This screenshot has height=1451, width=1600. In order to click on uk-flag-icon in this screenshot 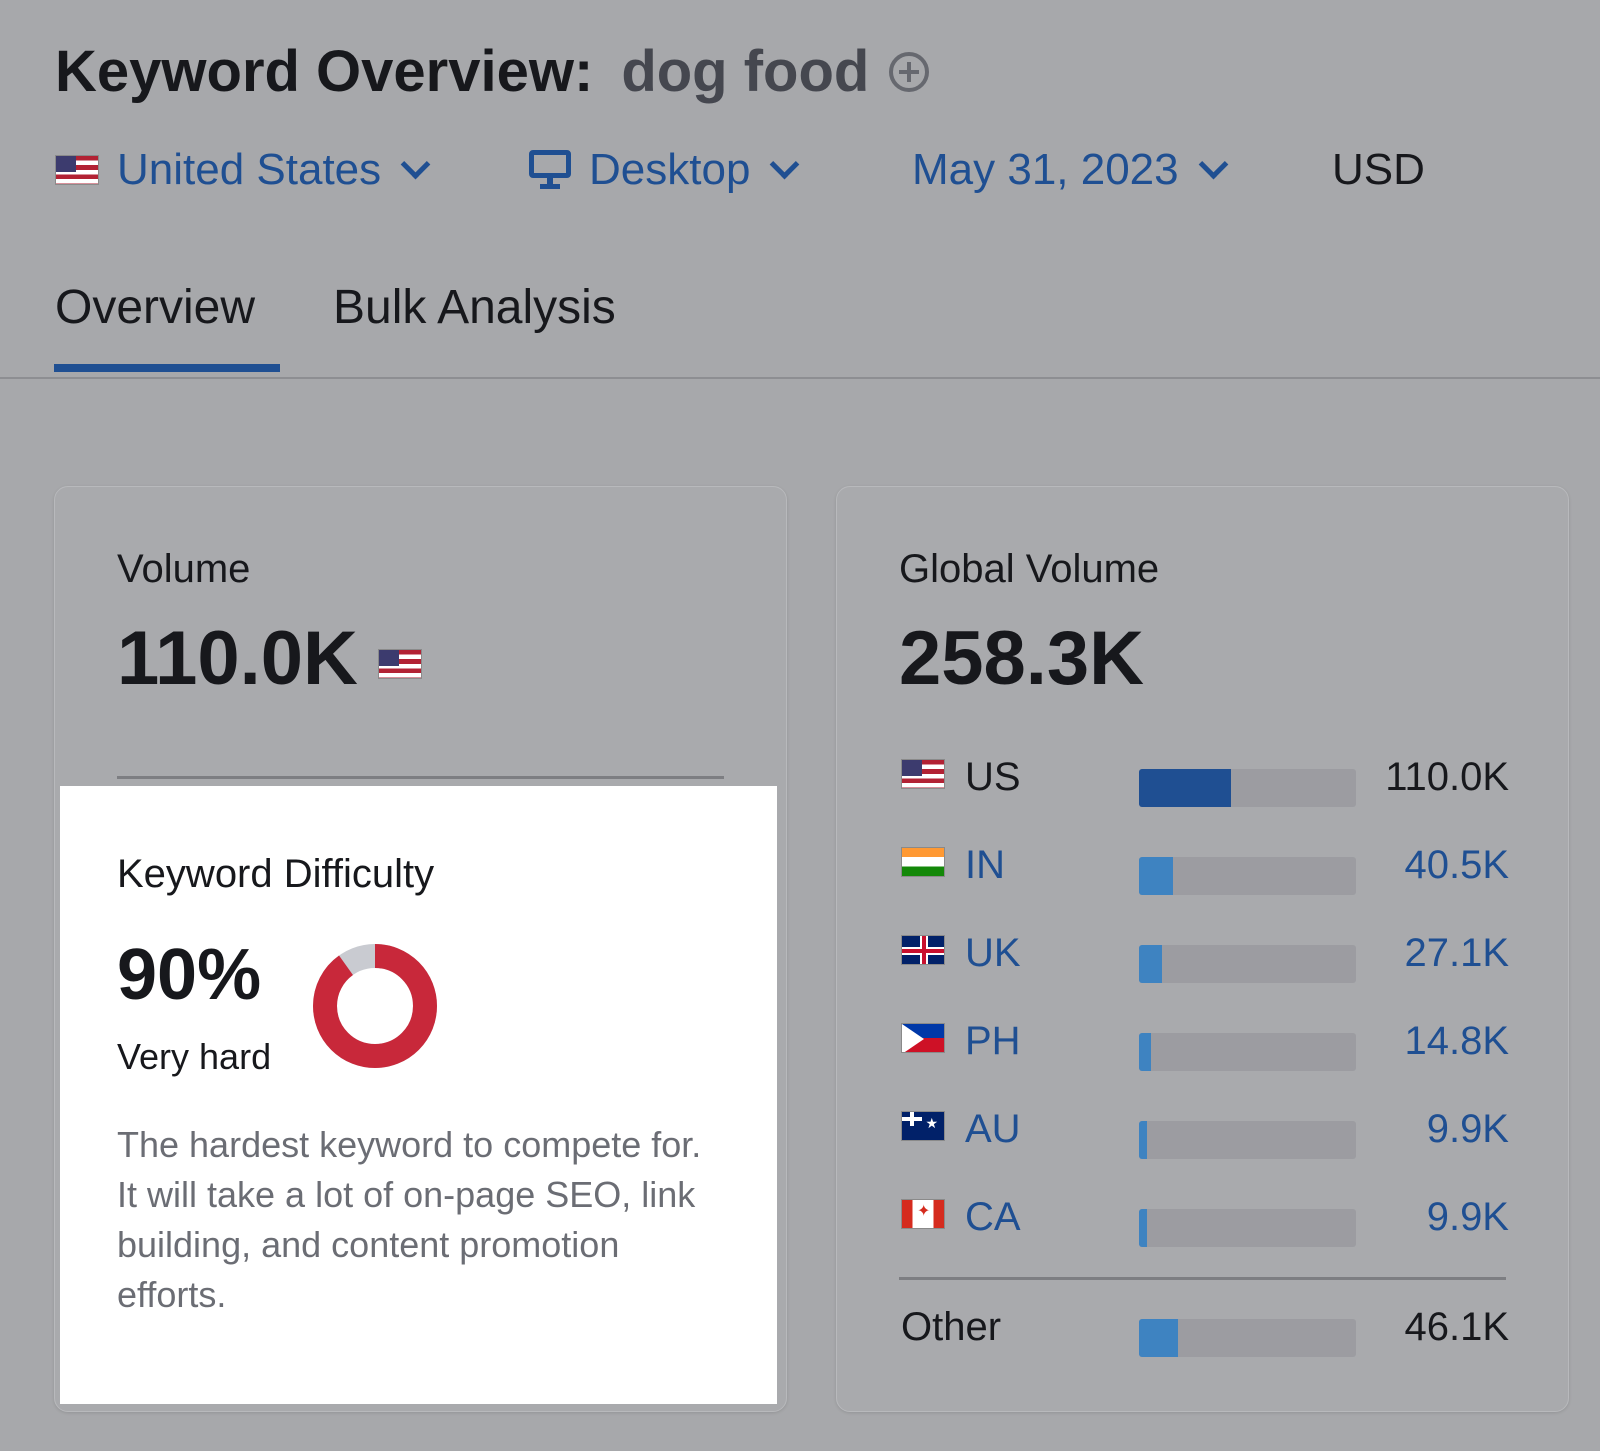, I will do `click(923, 950)`.